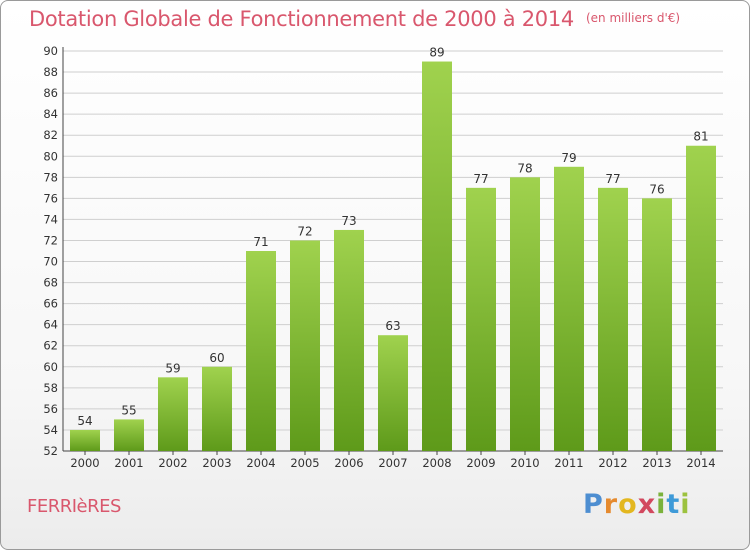  I want to click on logo-letter: P, so click(593, 504).